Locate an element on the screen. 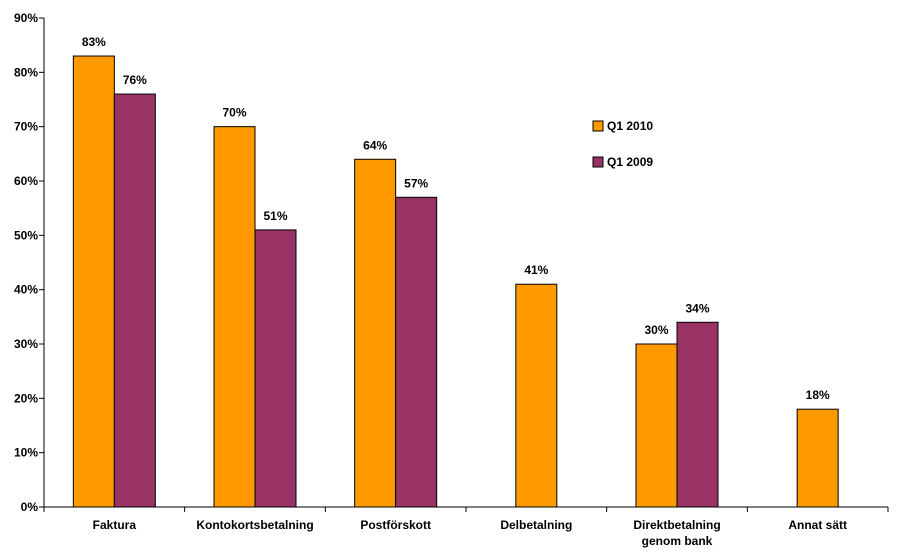  y-tick-label: 0% is located at coordinates (30, 507).